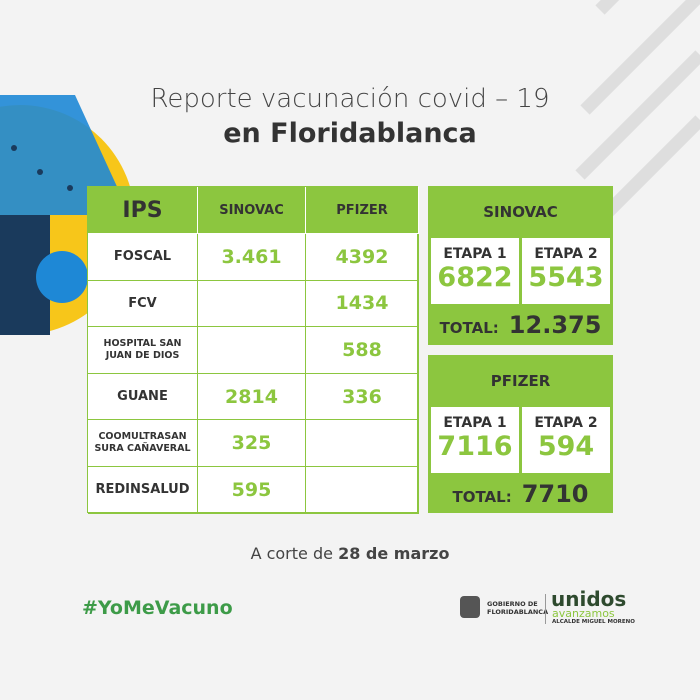 The height and width of the screenshot is (700, 700). I want to click on stage: ETAPA 1 7116, so click(475, 440).